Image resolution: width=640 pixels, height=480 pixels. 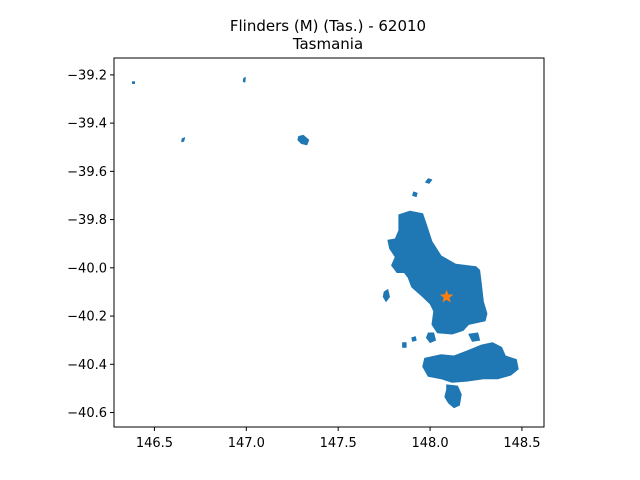 I want to click on location-star-marker, so click(x=446, y=296).